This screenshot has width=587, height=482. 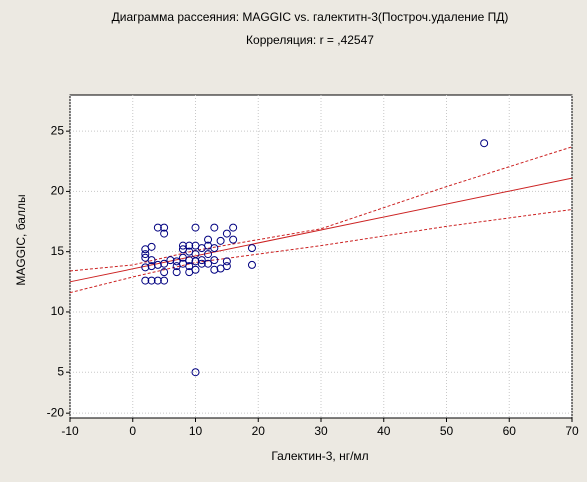 I want to click on x-tick-label: 40, so click(x=384, y=431).